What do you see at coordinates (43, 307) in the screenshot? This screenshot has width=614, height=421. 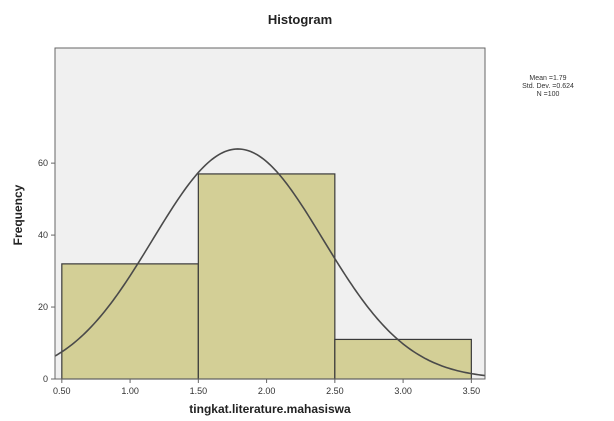 I see `y-tick-label-20: 20` at bounding box center [43, 307].